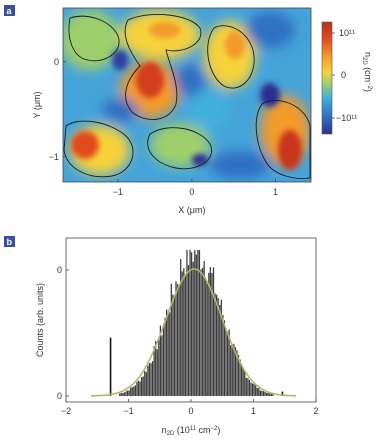  What do you see at coordinates (191, 431) in the screenshot?
I see `histogram-x-axis-label: n2D (1011 cm−2)` at bounding box center [191, 431].